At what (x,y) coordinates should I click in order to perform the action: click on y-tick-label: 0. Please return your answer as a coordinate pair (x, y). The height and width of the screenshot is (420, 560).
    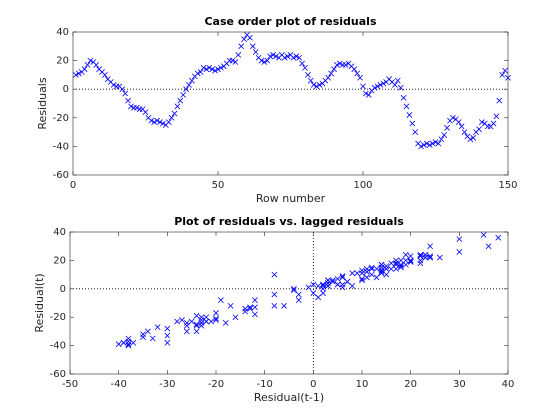
    Looking at the image, I should click on (63, 289).